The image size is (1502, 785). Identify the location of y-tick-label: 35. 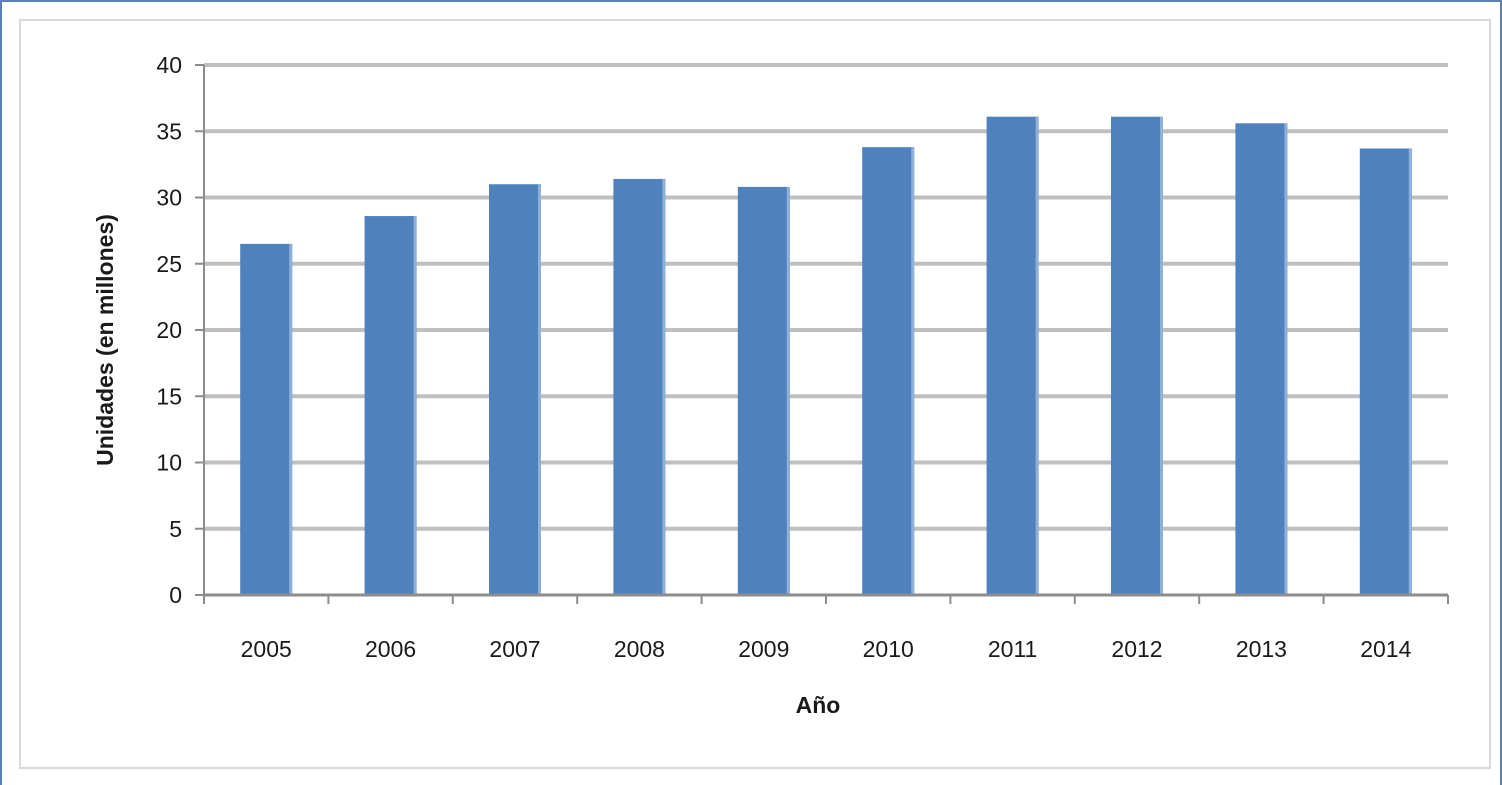
(169, 131).